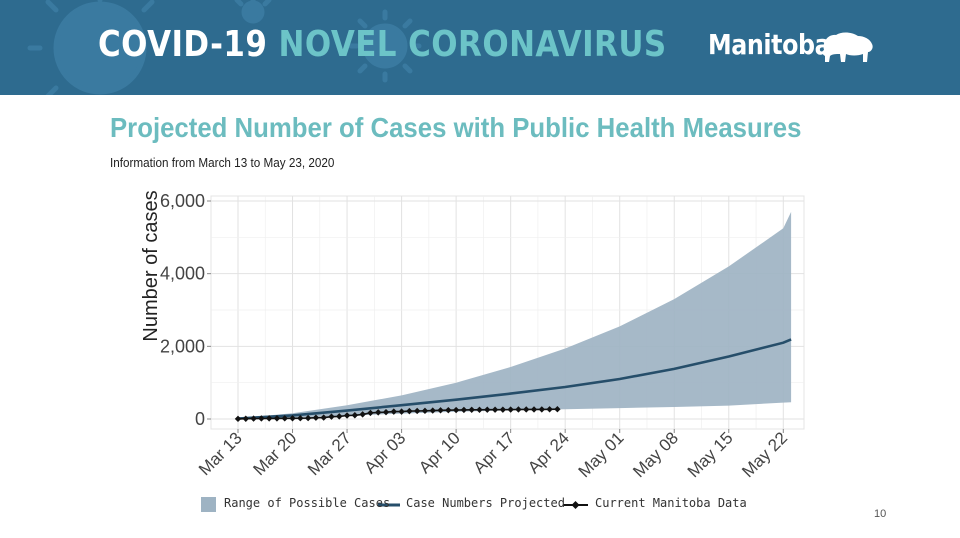 This screenshot has width=960, height=538. I want to click on banner-title: COVID-19 NOVEL CORONAVIRUS, so click(382, 44).